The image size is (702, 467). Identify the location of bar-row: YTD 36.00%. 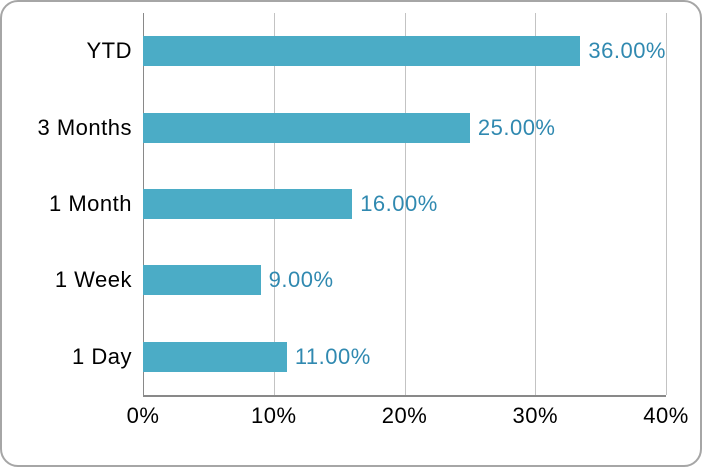
(376, 51).